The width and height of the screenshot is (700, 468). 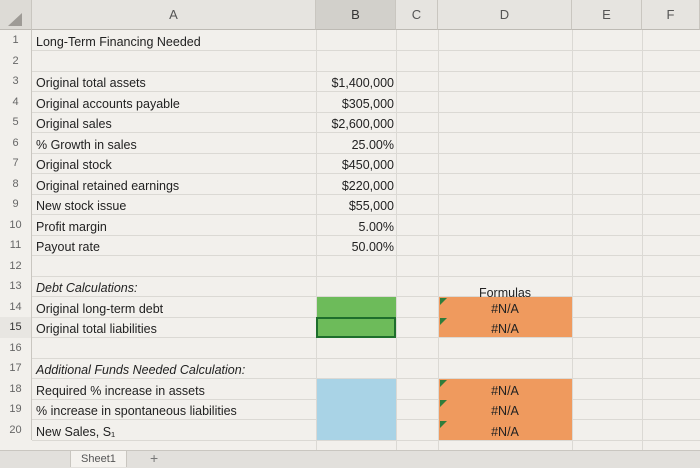 I want to click on input-value: $55,000, so click(x=371, y=206).